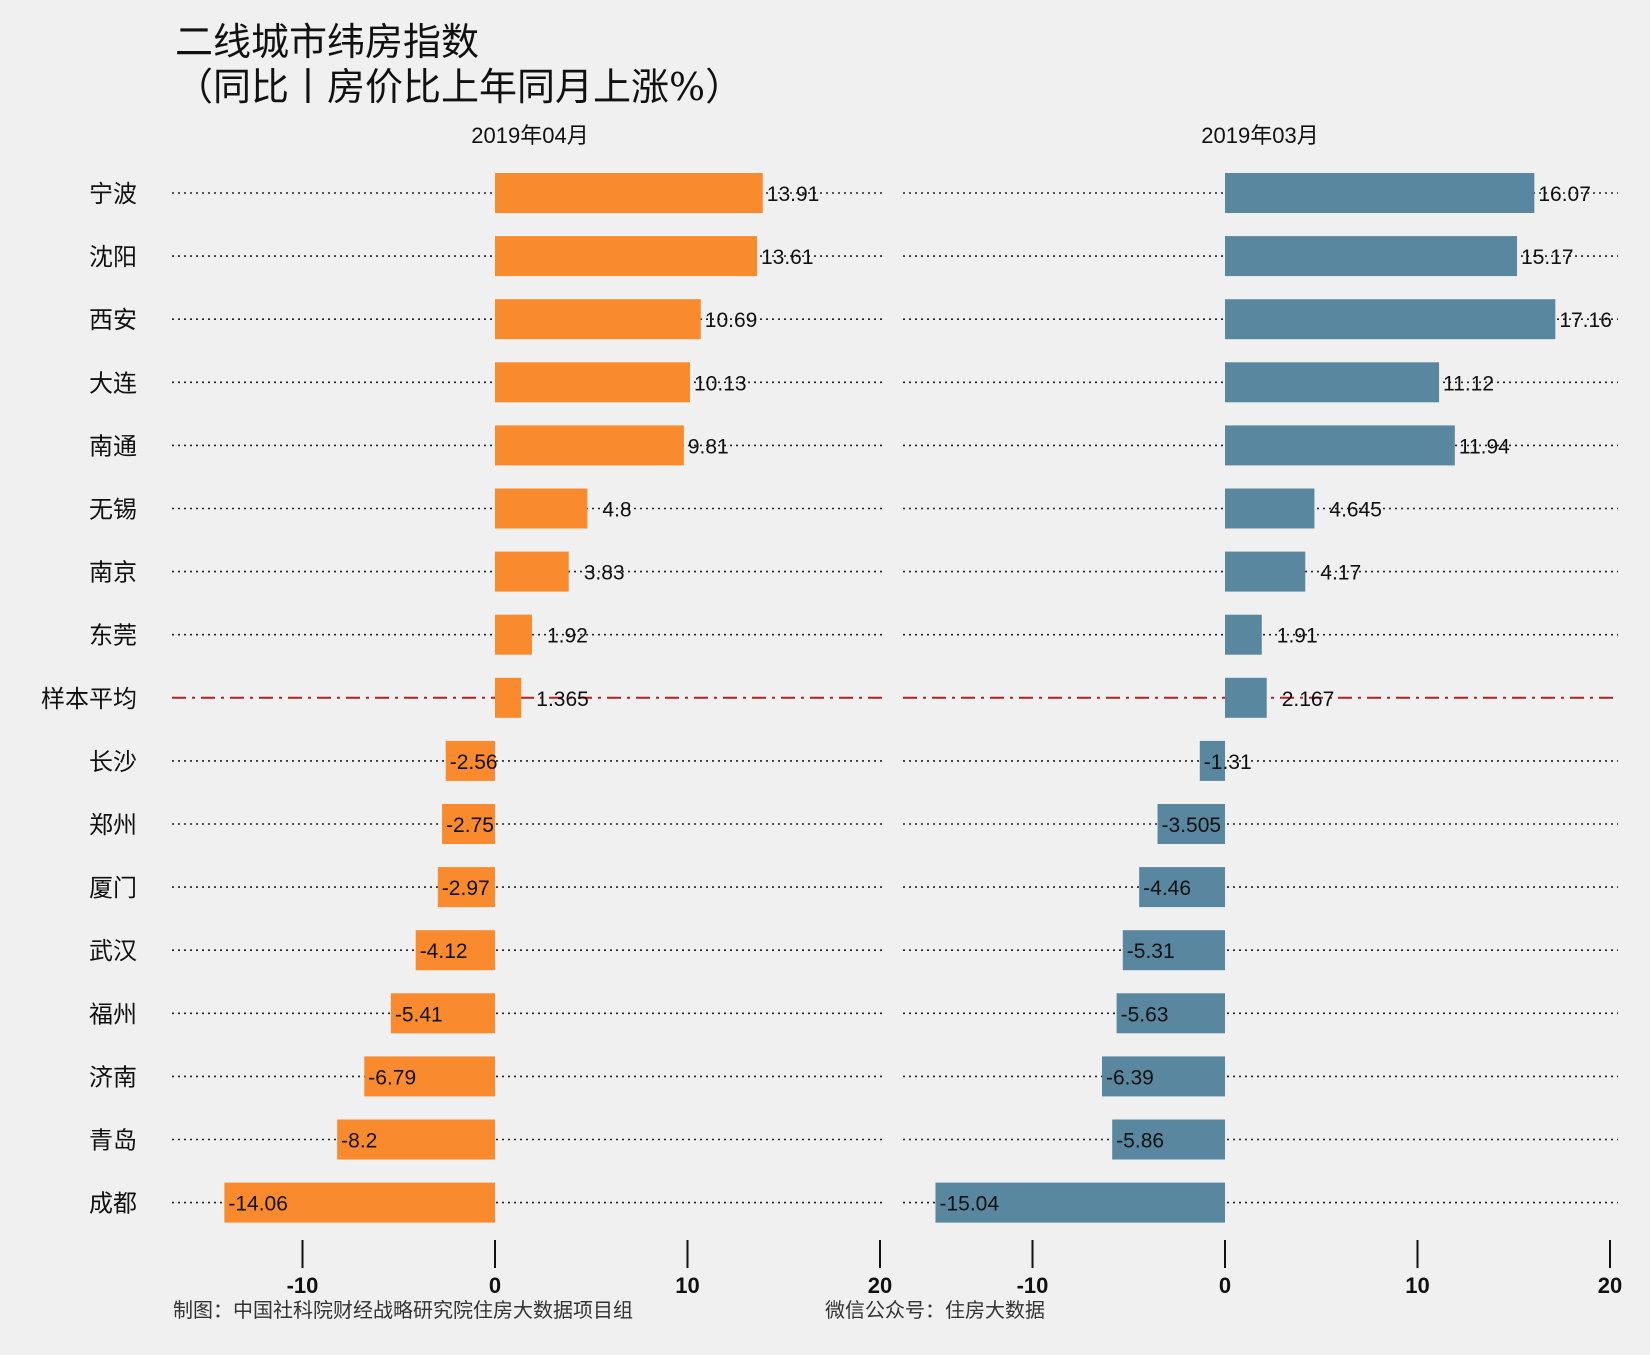  What do you see at coordinates (113, 573) in the screenshot?
I see `category-label: 南京` at bounding box center [113, 573].